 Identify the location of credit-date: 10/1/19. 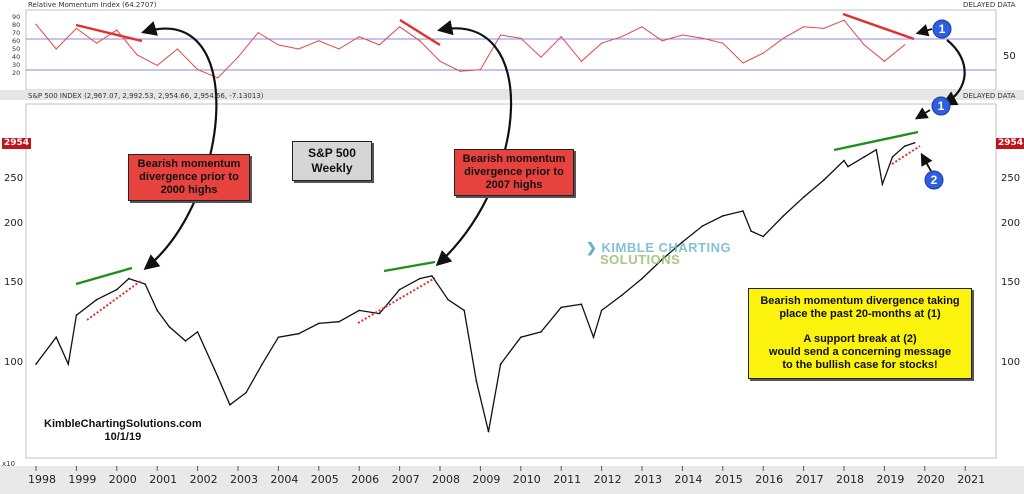
(123, 437).